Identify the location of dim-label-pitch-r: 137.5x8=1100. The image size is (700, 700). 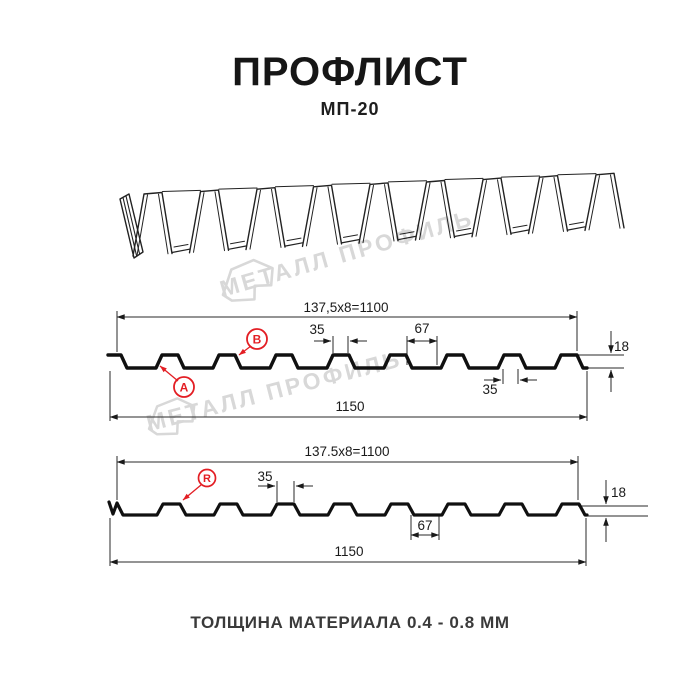
(347, 451).